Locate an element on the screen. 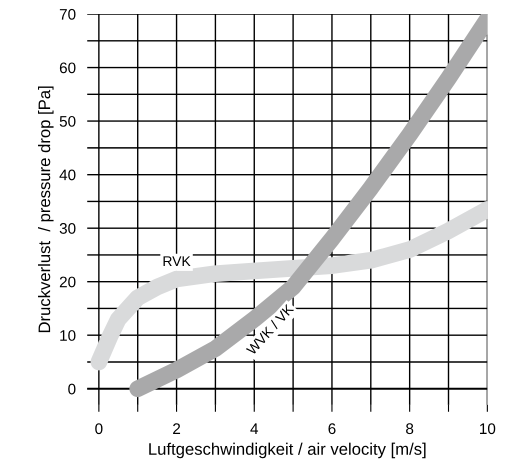 The height and width of the screenshot is (468, 513). y-tick-label: 40 is located at coordinates (67, 175).